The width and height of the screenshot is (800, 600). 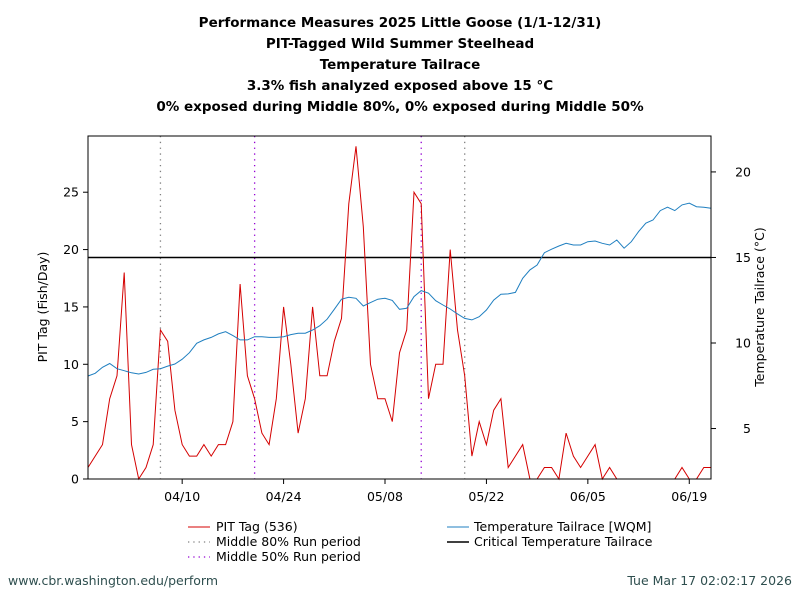 What do you see at coordinates (288, 541) in the screenshot?
I see `legend-80-label: Middle 80% Run period` at bounding box center [288, 541].